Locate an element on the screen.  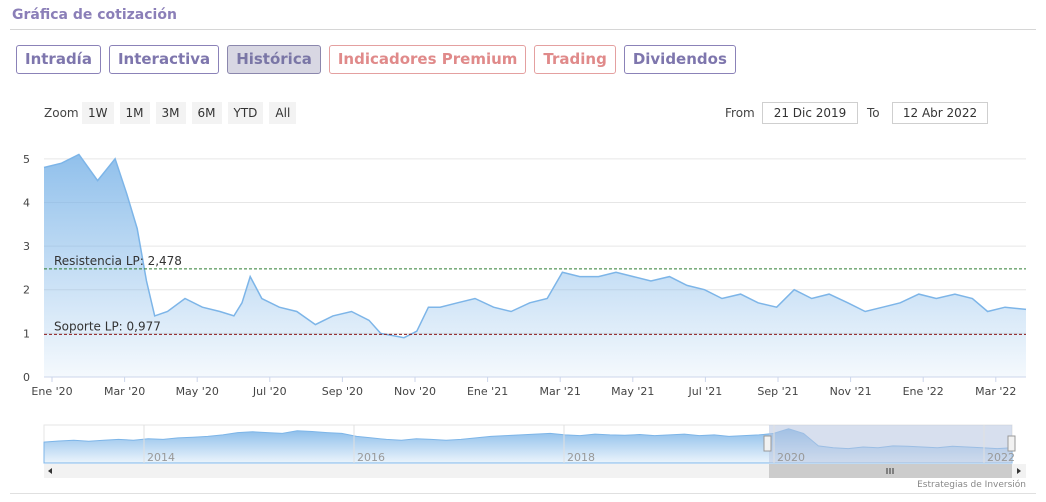
navigator-left-handle is located at coordinates (767, 443).